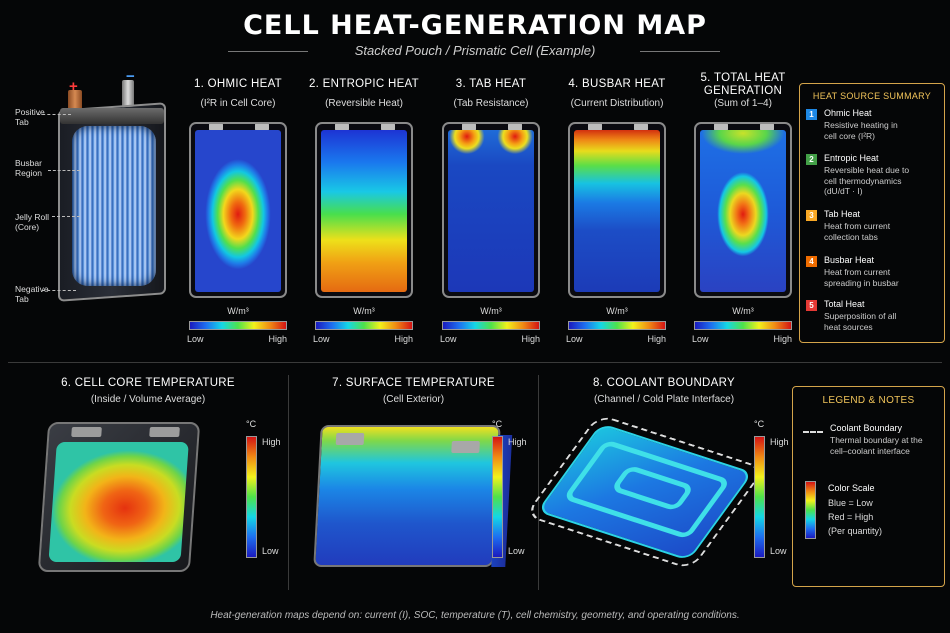 The image size is (950, 633). I want to click on busbar-icon, so click(112, 116).